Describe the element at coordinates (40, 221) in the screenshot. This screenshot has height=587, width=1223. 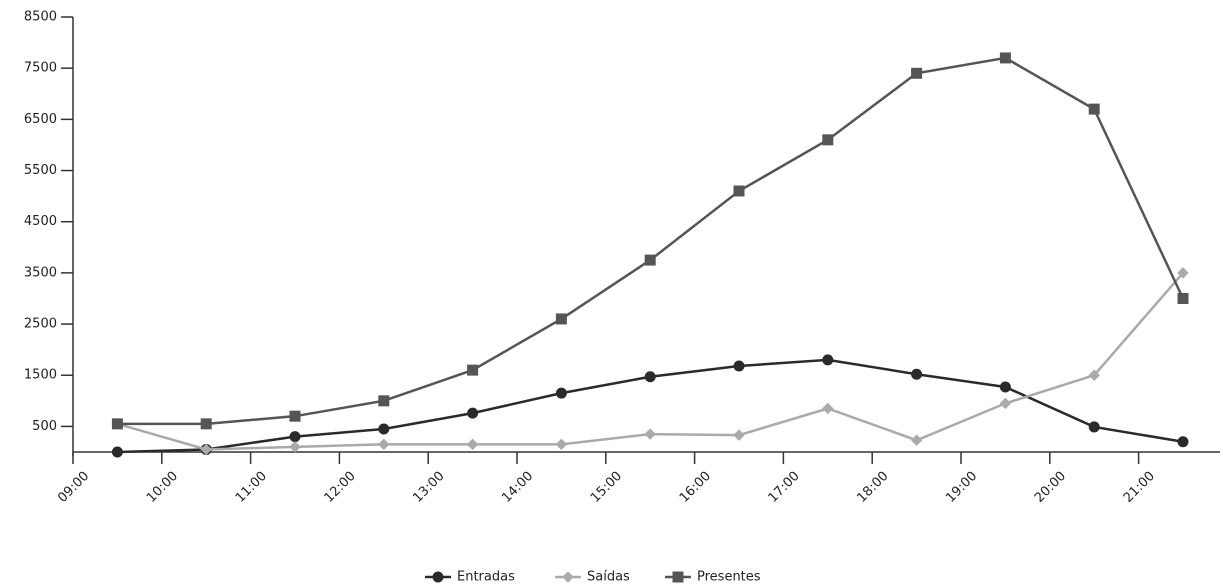
I see `y-tick-label: 4500` at that location.